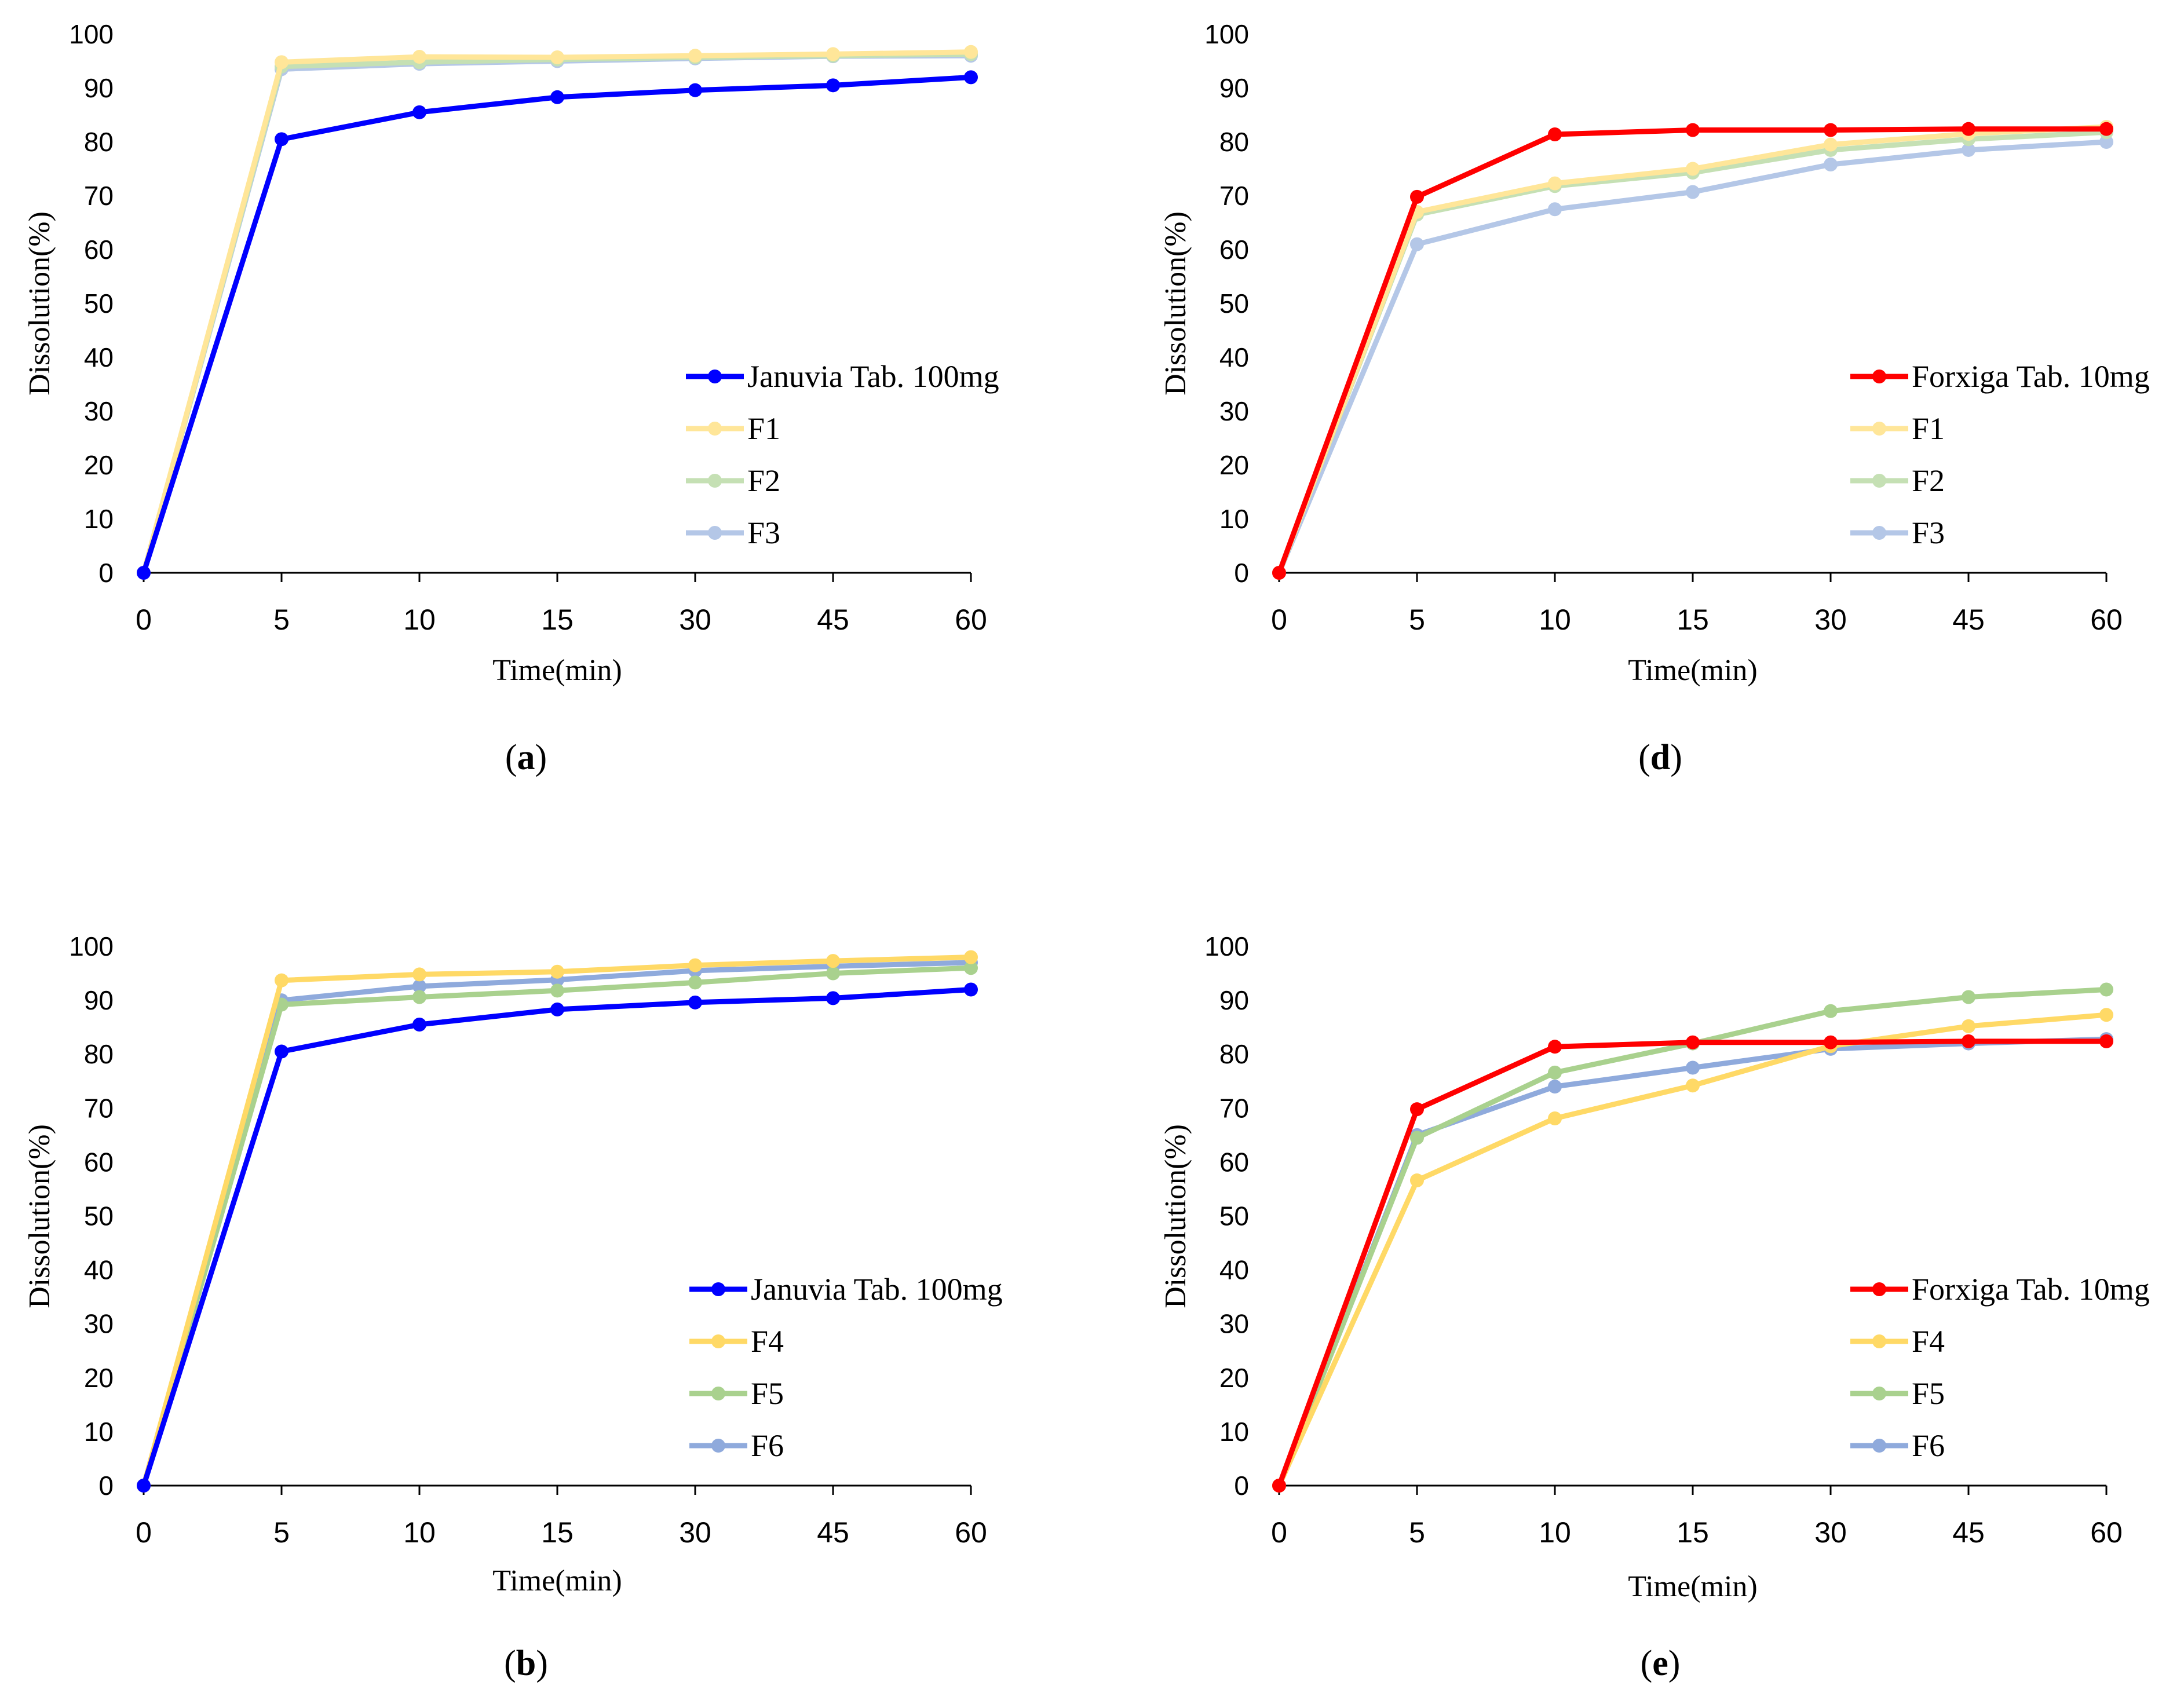 This screenshot has width=2184, height=1697. Describe the element at coordinates (557, 325) in the screenshot. I see `series-januvia-tab-100mg` at that location.